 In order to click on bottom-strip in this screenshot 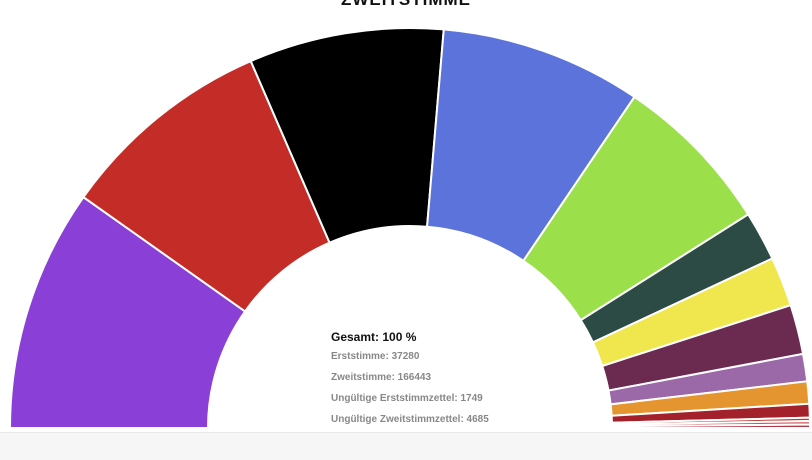, I will do `click(406, 446)`.